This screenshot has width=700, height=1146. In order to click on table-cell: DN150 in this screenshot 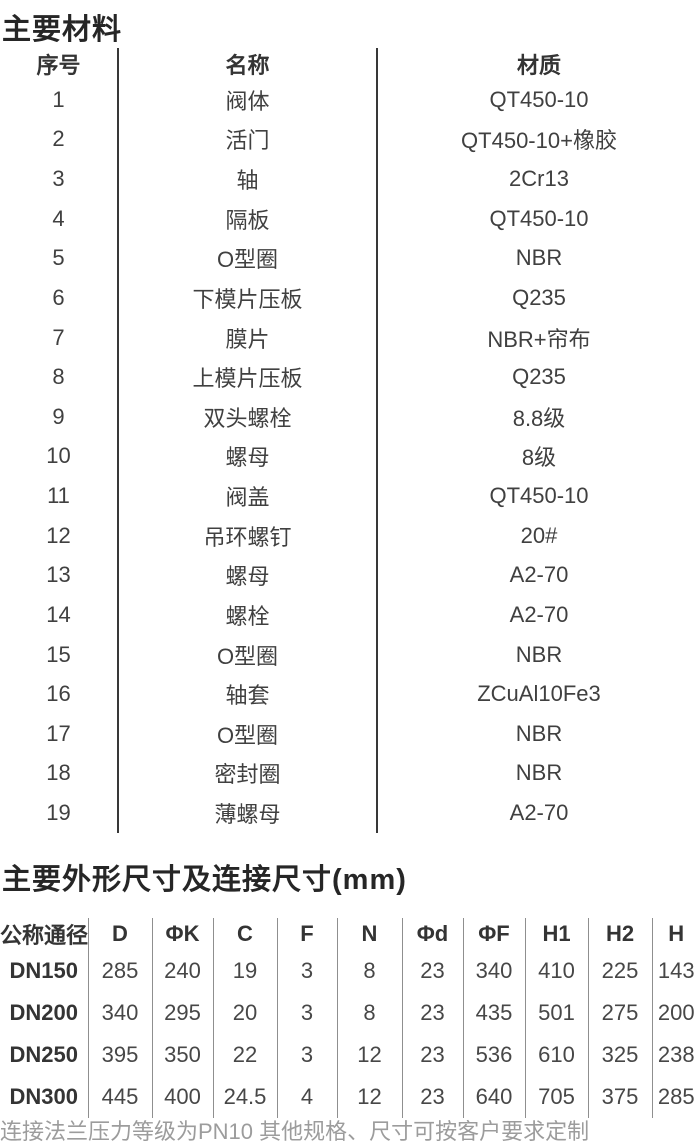, I will do `click(43, 970)`.